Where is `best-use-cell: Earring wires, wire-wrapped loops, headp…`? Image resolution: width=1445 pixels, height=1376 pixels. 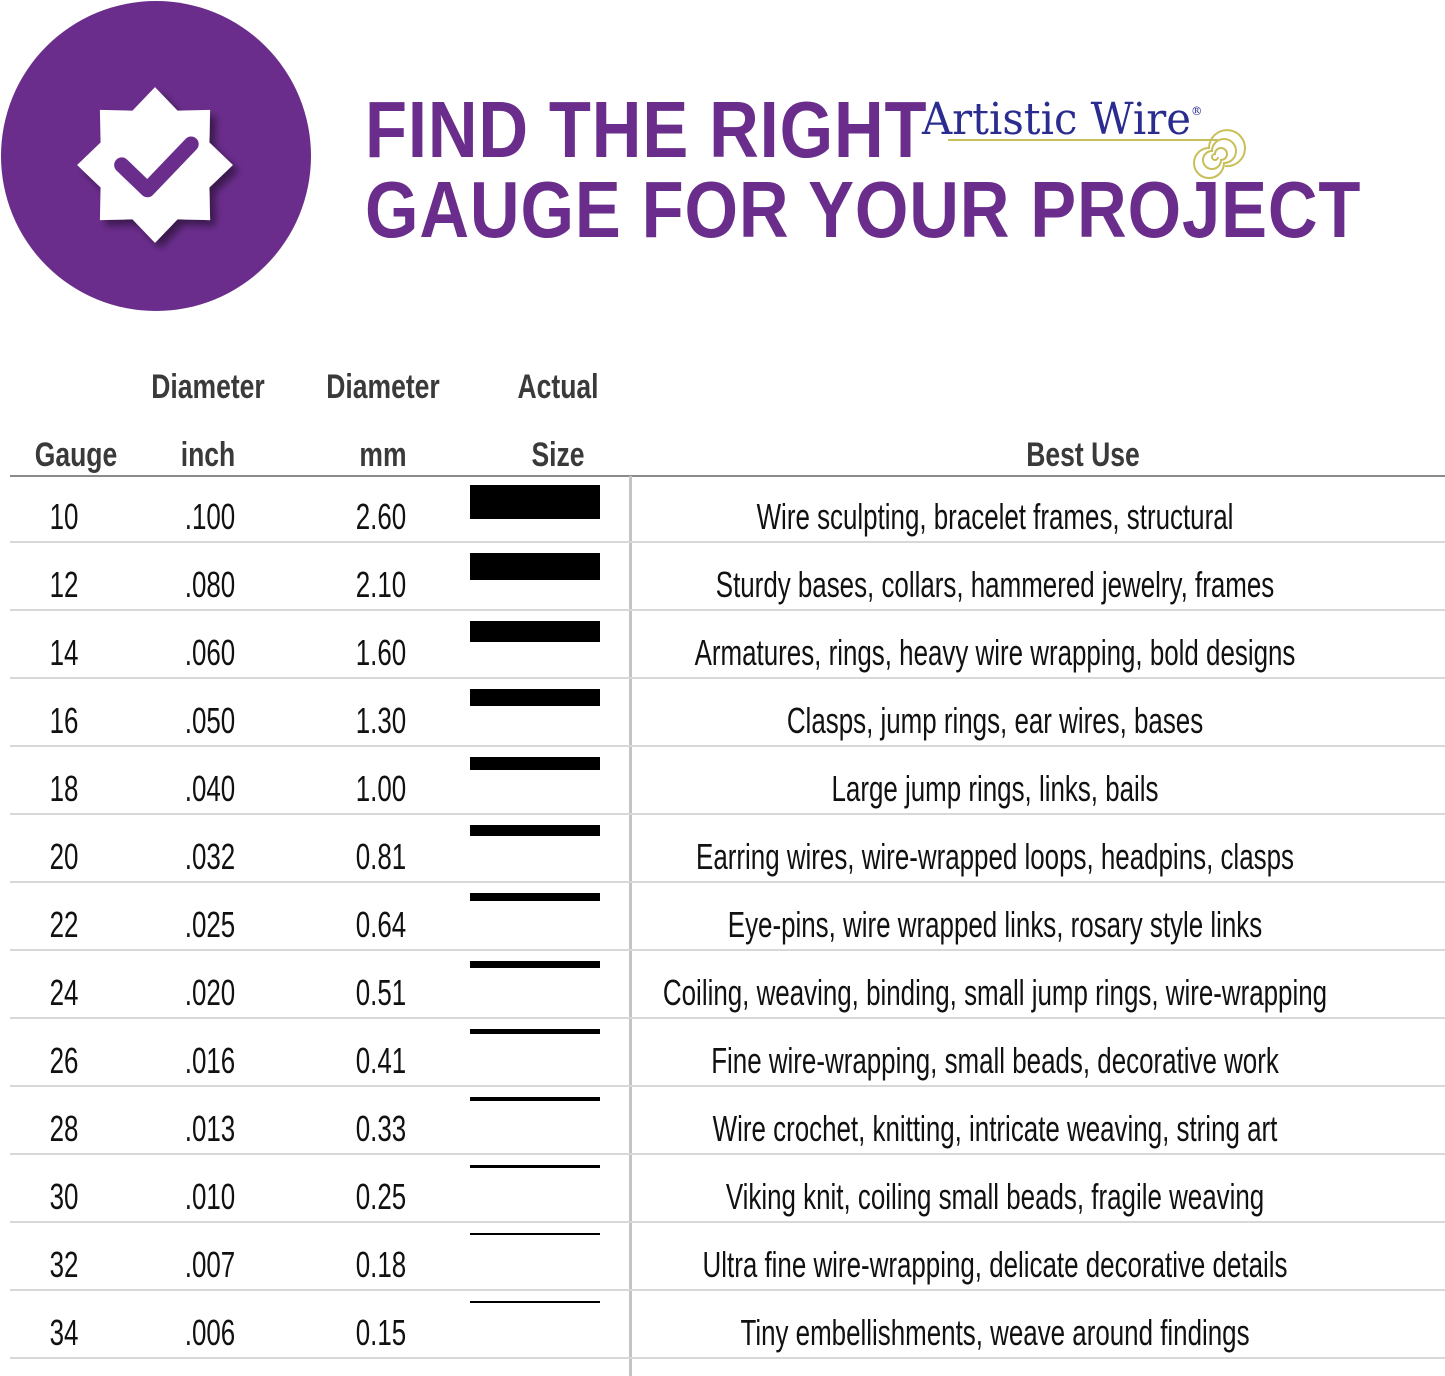 best-use-cell: Earring wires, wire-wrapped loops, headp… is located at coordinates (995, 856).